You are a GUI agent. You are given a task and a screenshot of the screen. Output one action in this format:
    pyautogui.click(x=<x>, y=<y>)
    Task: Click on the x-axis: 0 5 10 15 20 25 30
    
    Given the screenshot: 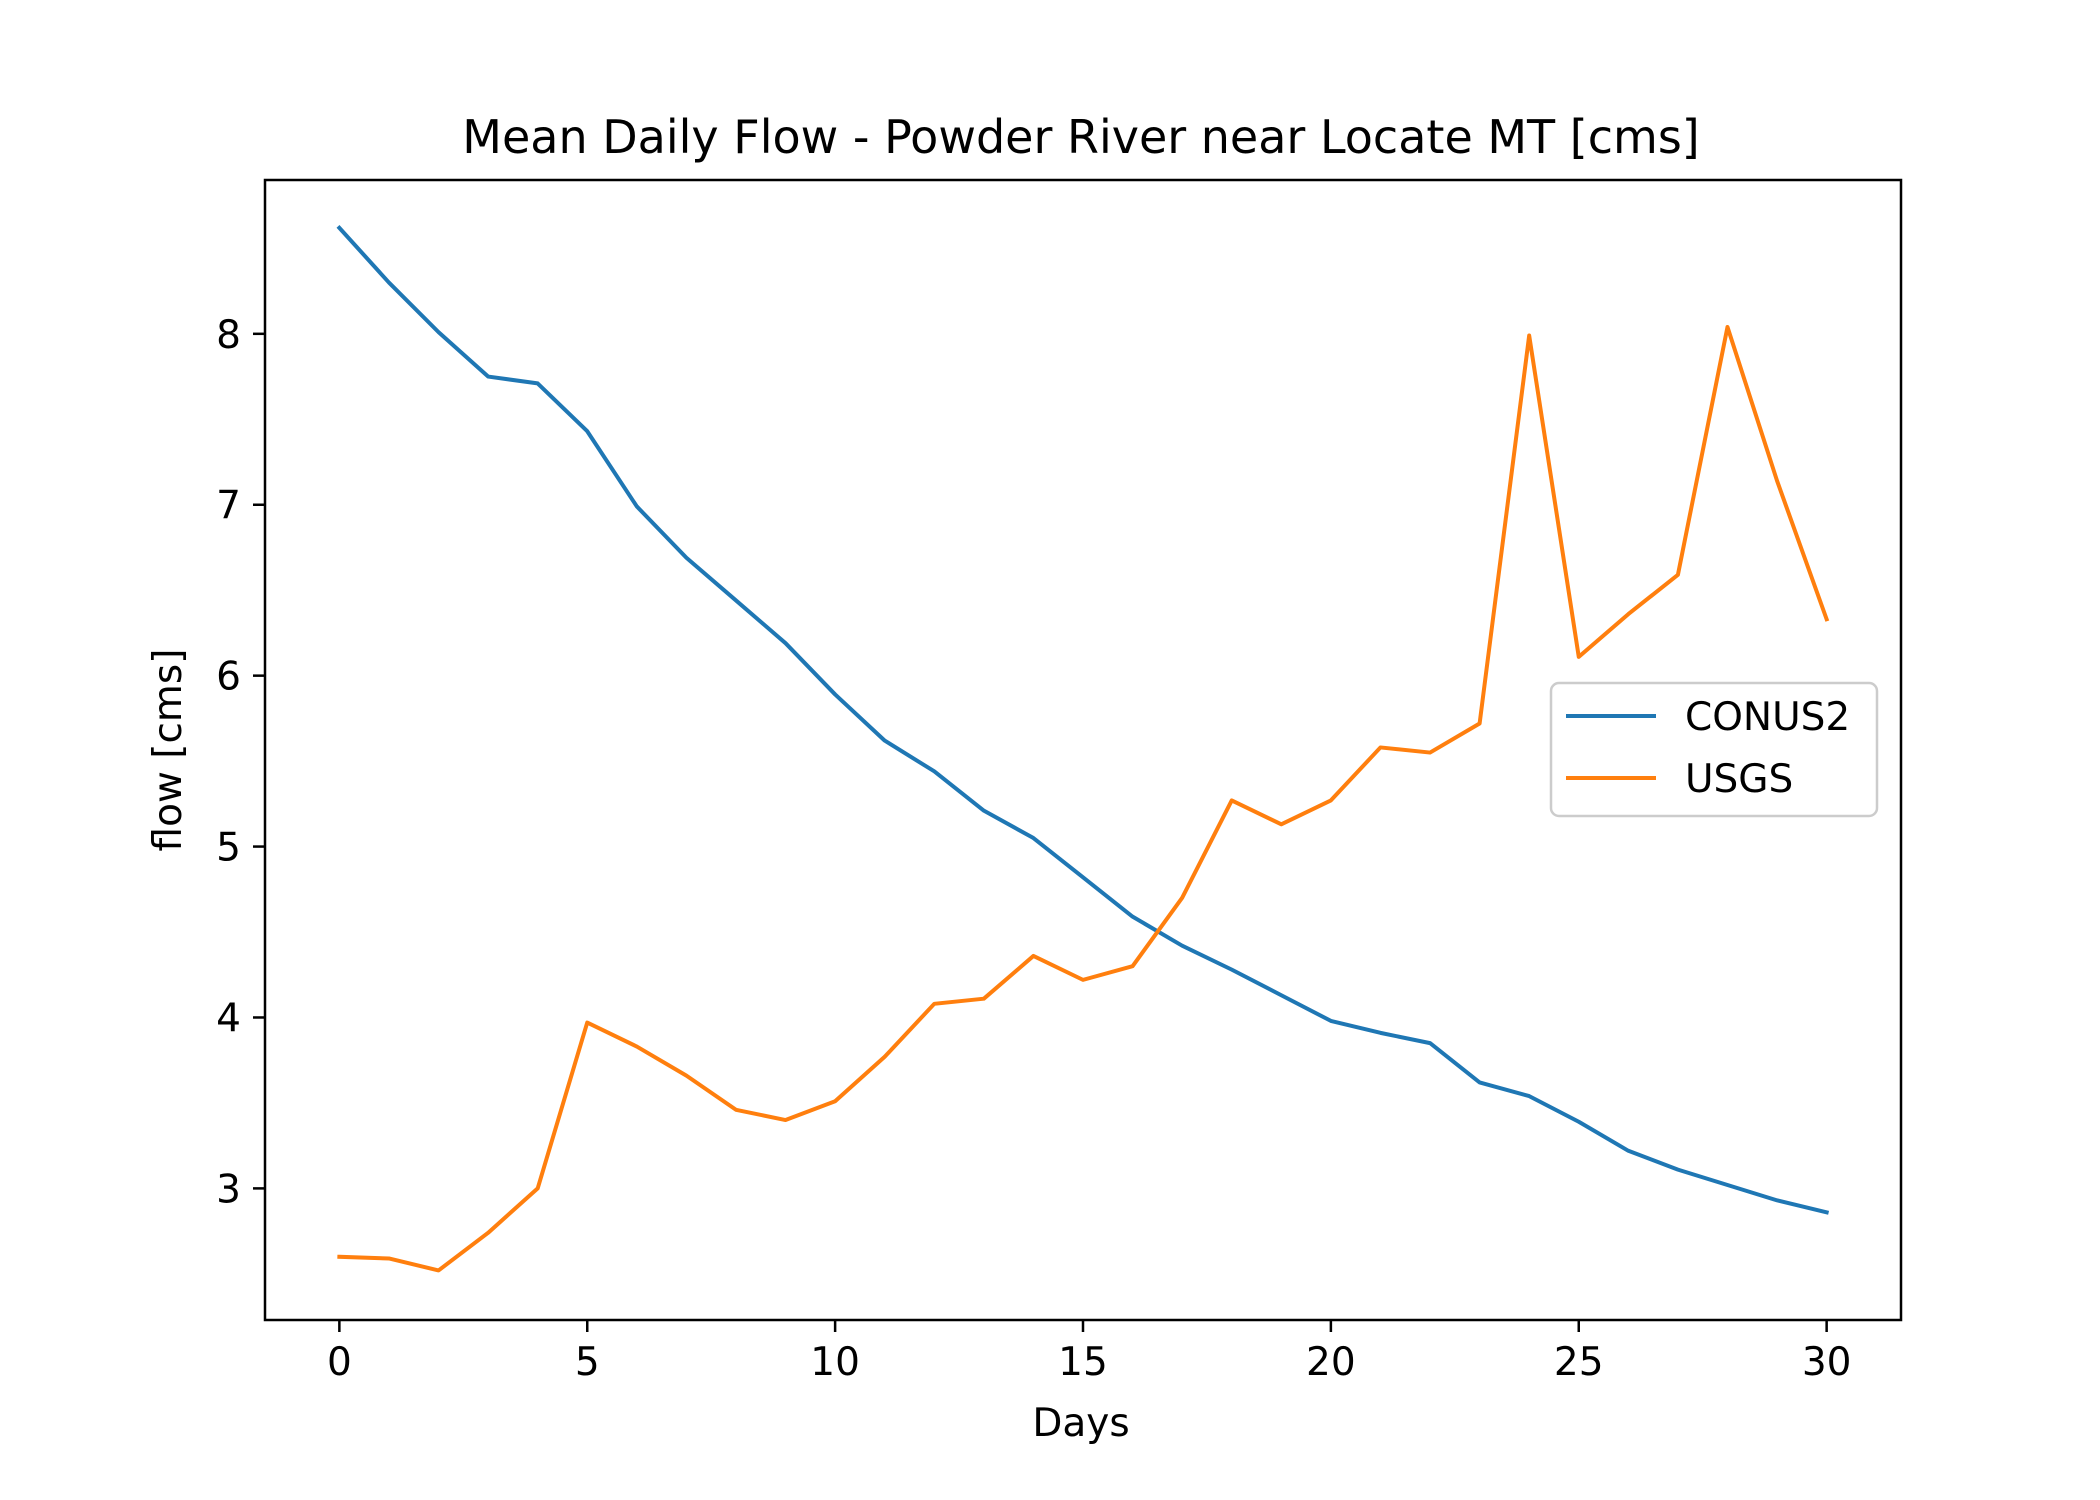 What is the action you would take?
    pyautogui.click(x=1089, y=1352)
    